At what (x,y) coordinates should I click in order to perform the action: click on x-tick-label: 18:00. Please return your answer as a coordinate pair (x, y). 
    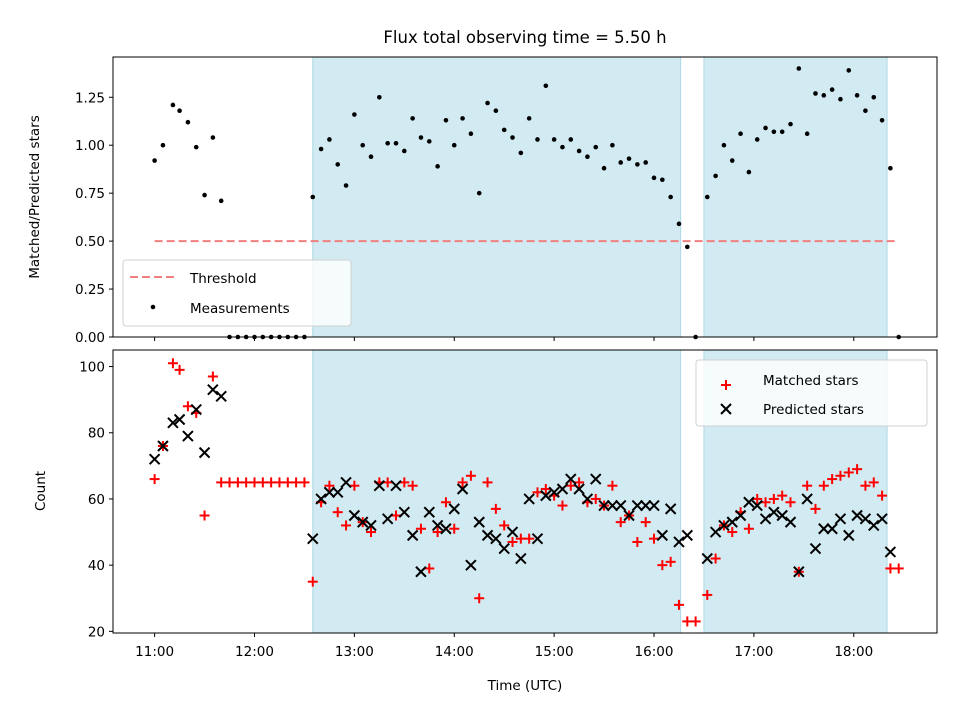
    Looking at the image, I should click on (853, 652).